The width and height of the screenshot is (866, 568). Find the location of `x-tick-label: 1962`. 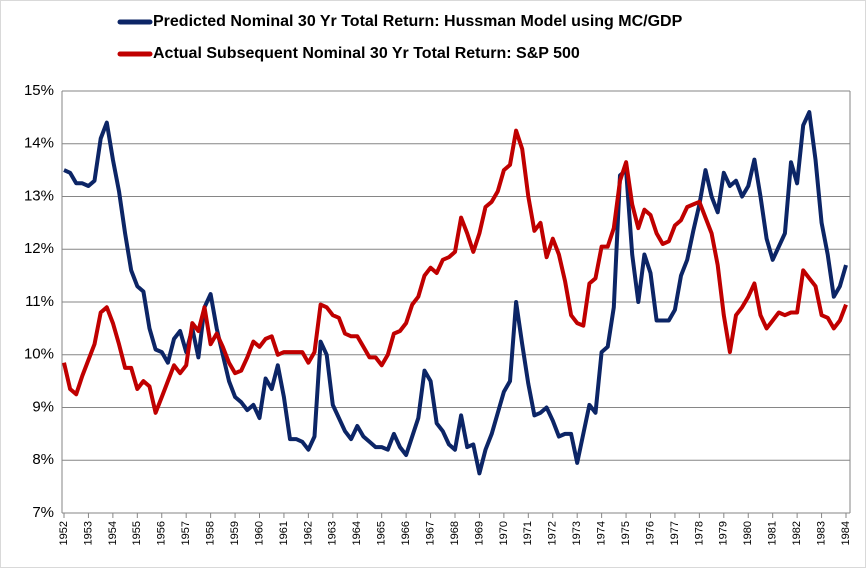

x-tick-label: 1962 is located at coordinates (308, 533).